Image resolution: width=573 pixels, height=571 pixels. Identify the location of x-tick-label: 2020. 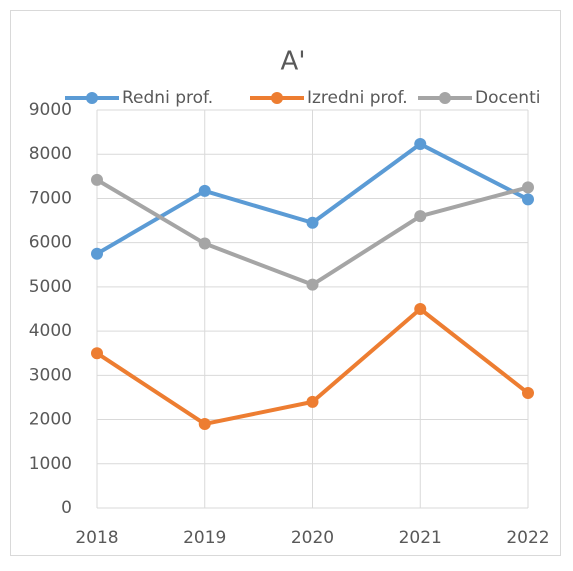
(312, 538).